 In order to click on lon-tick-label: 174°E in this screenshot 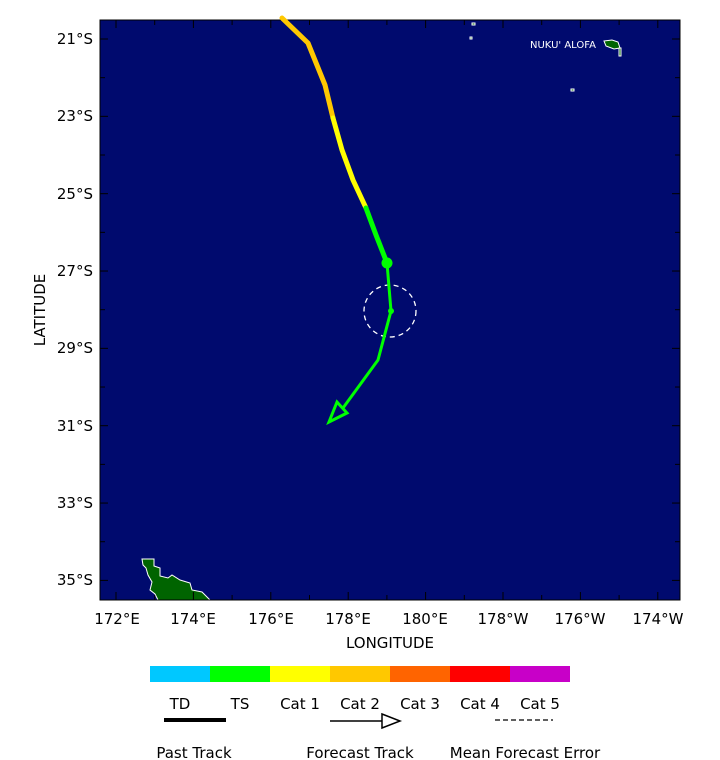, I will do `click(193, 619)`.